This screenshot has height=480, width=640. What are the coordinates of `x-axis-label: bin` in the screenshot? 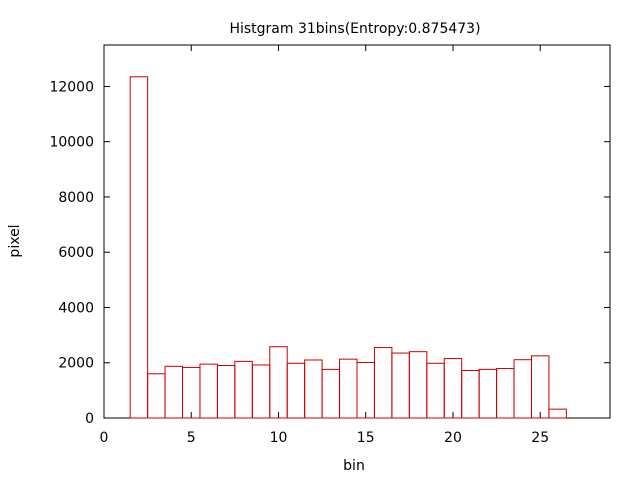 It's located at (354, 466).